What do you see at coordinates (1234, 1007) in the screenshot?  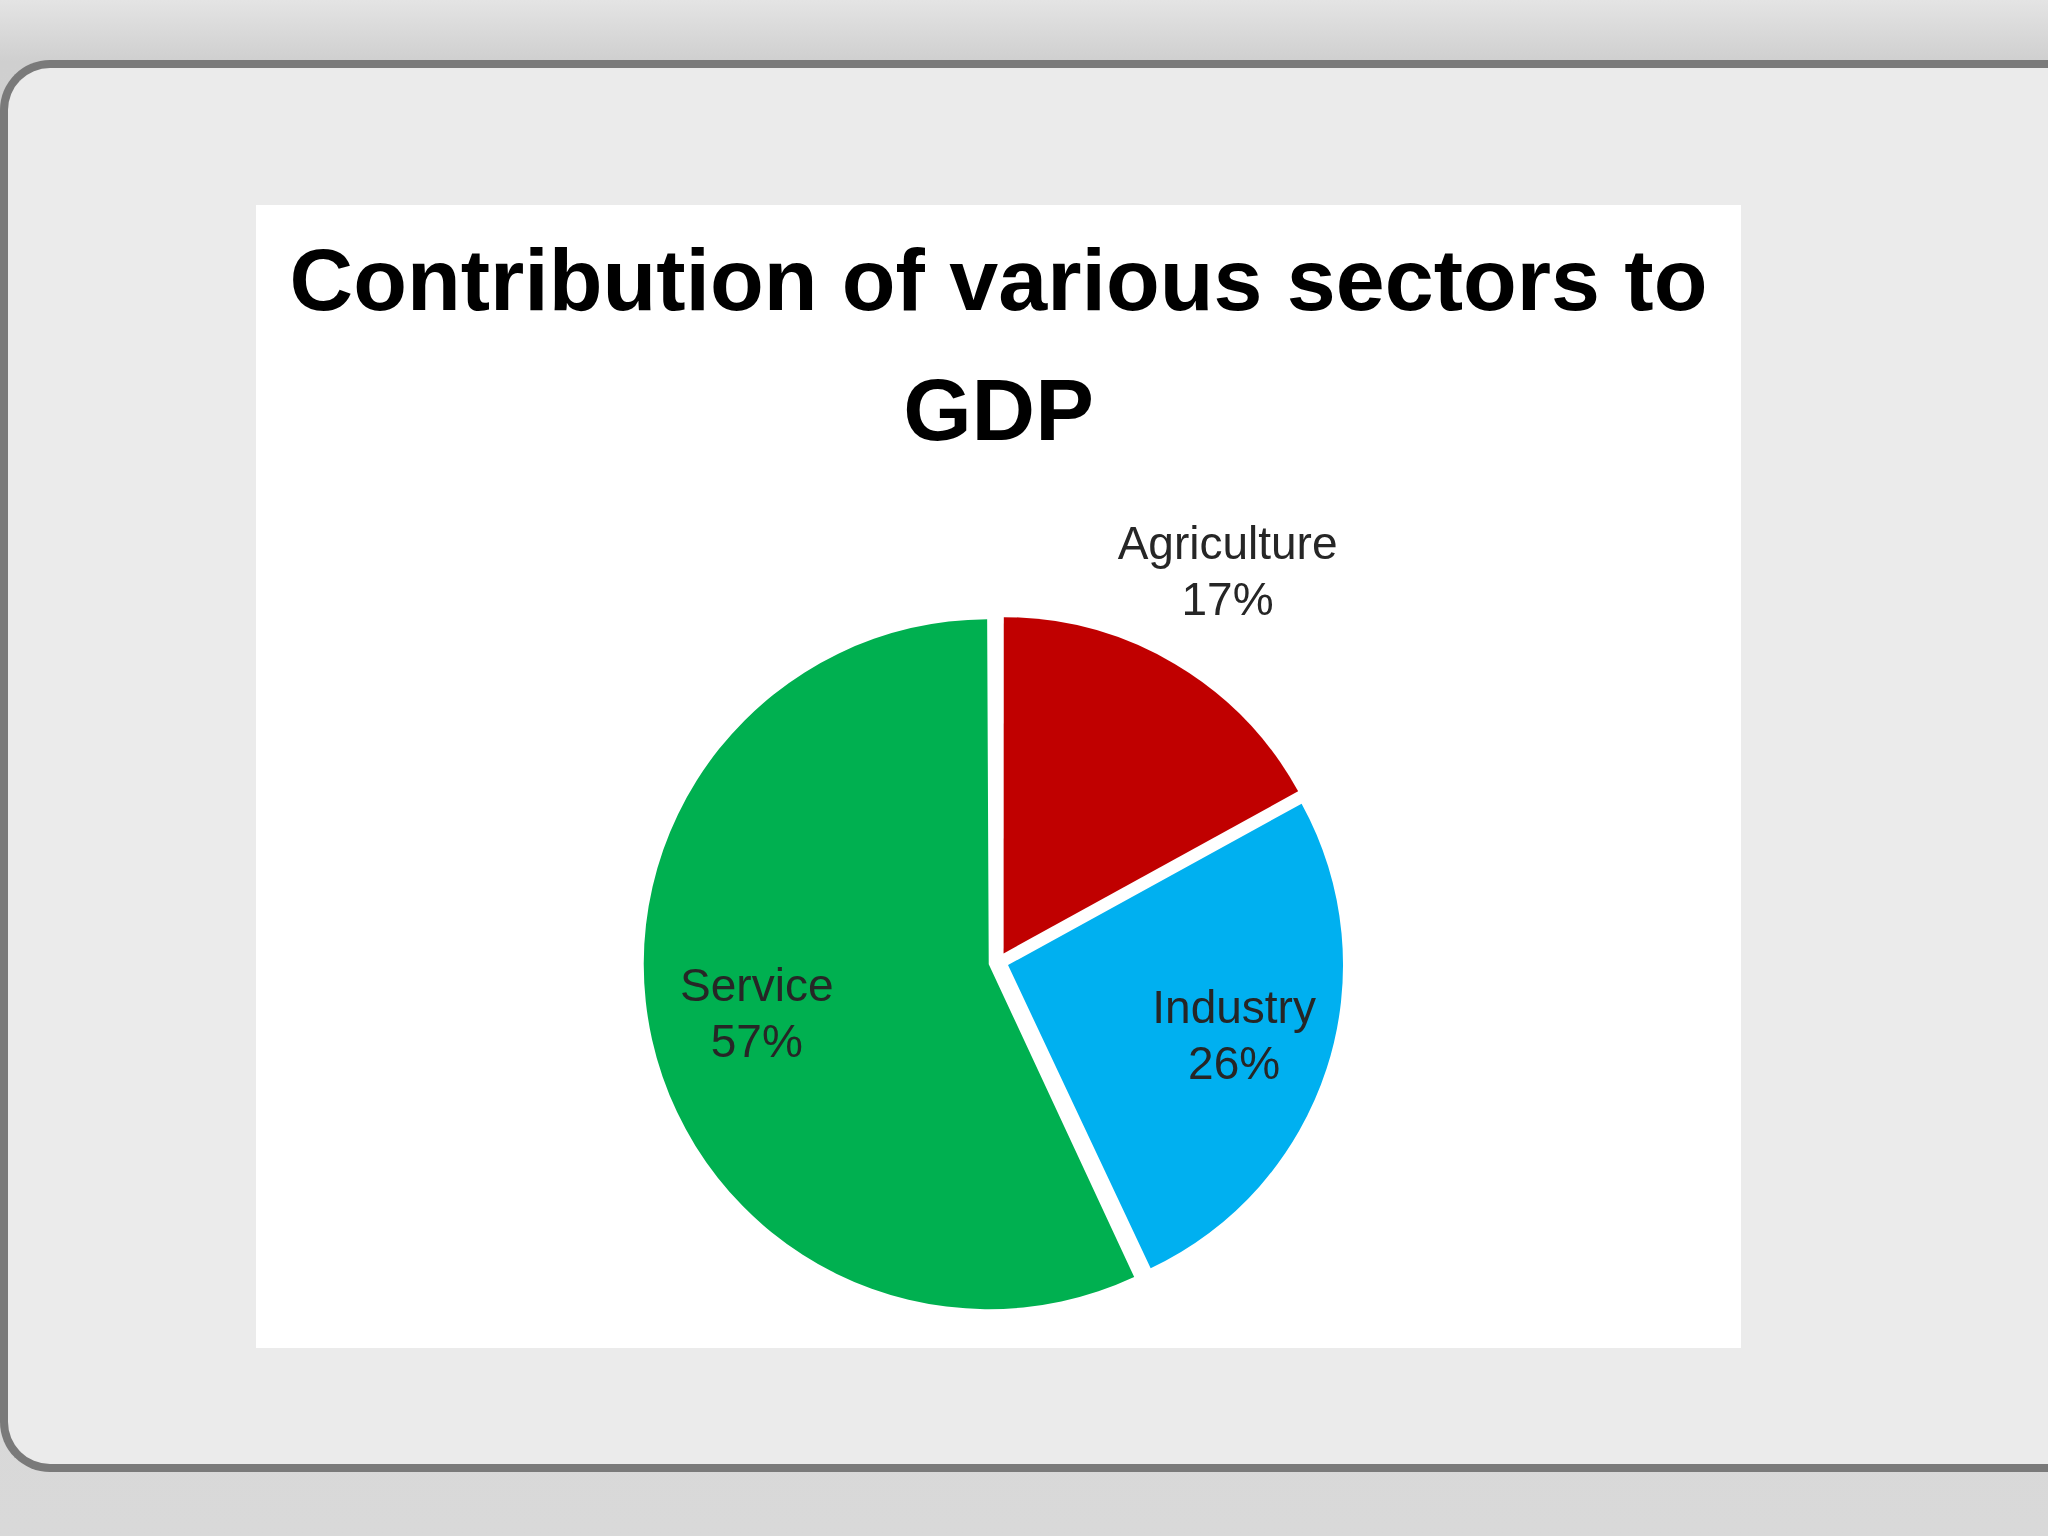 I see `slice-label: Industry` at bounding box center [1234, 1007].